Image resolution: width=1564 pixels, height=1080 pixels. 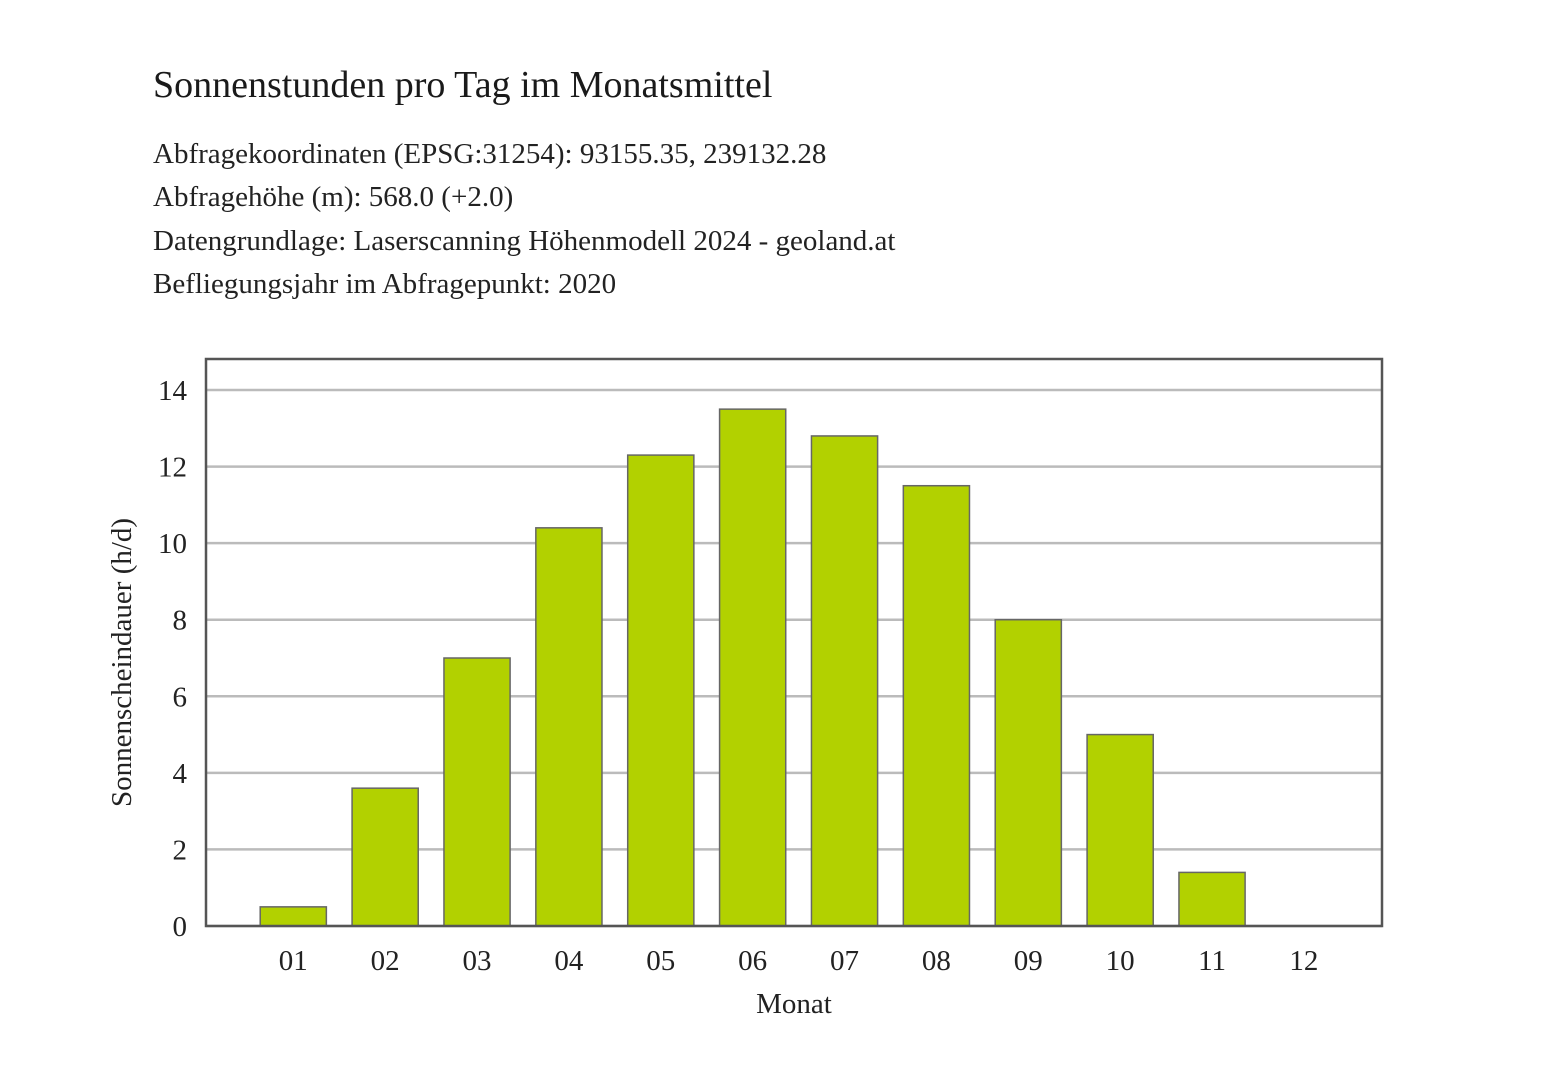 What do you see at coordinates (1212, 961) in the screenshot?
I see `x-tick-label: 11` at bounding box center [1212, 961].